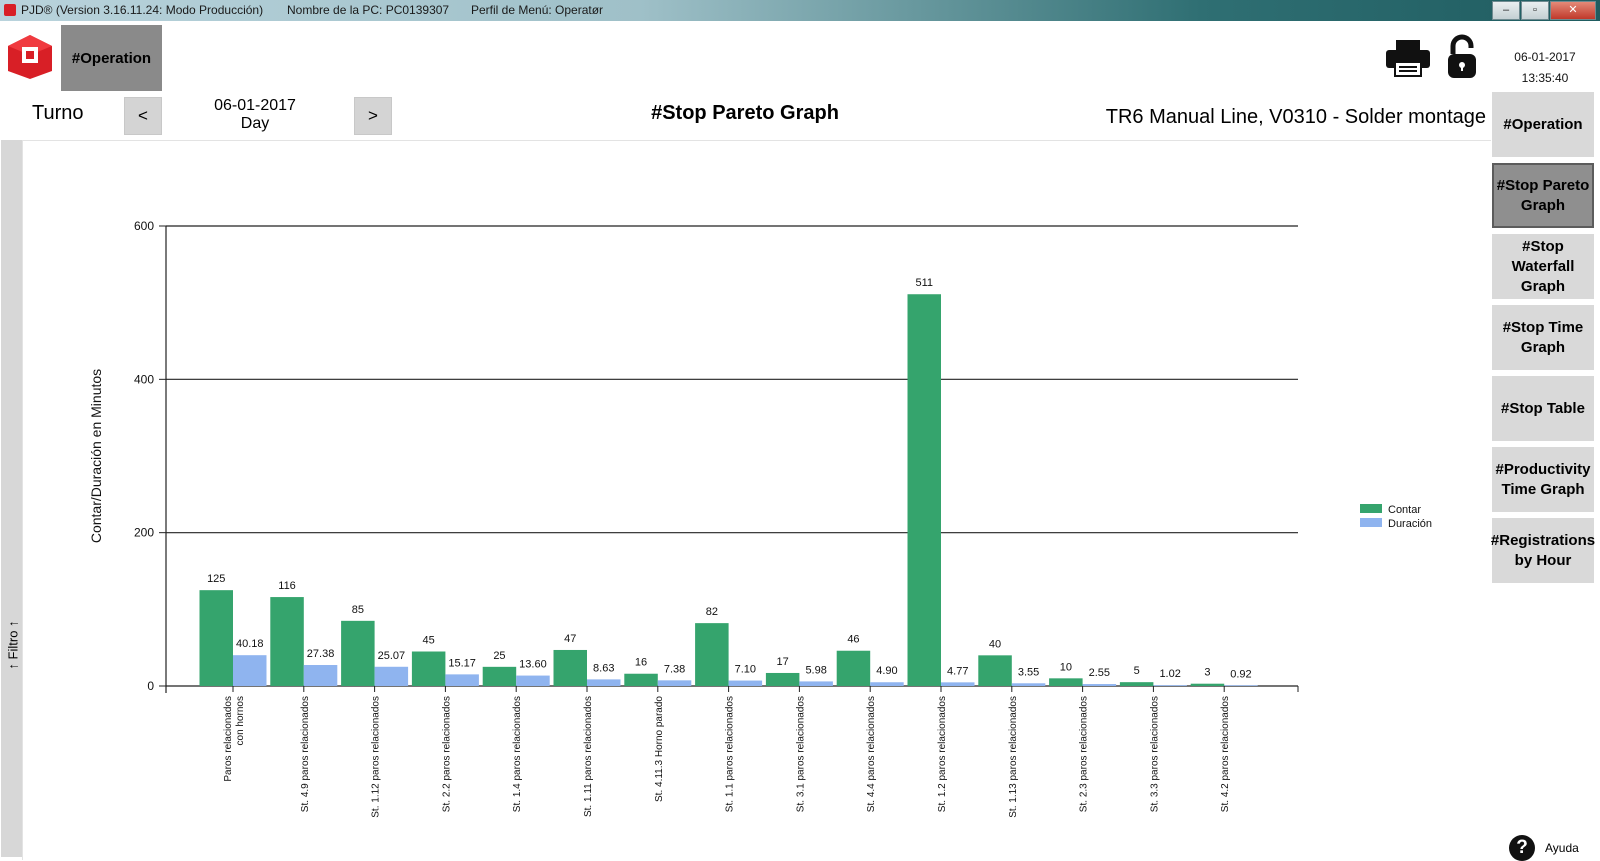  What do you see at coordinates (144, 379) in the screenshot?
I see `y-tick-label: 400` at bounding box center [144, 379].